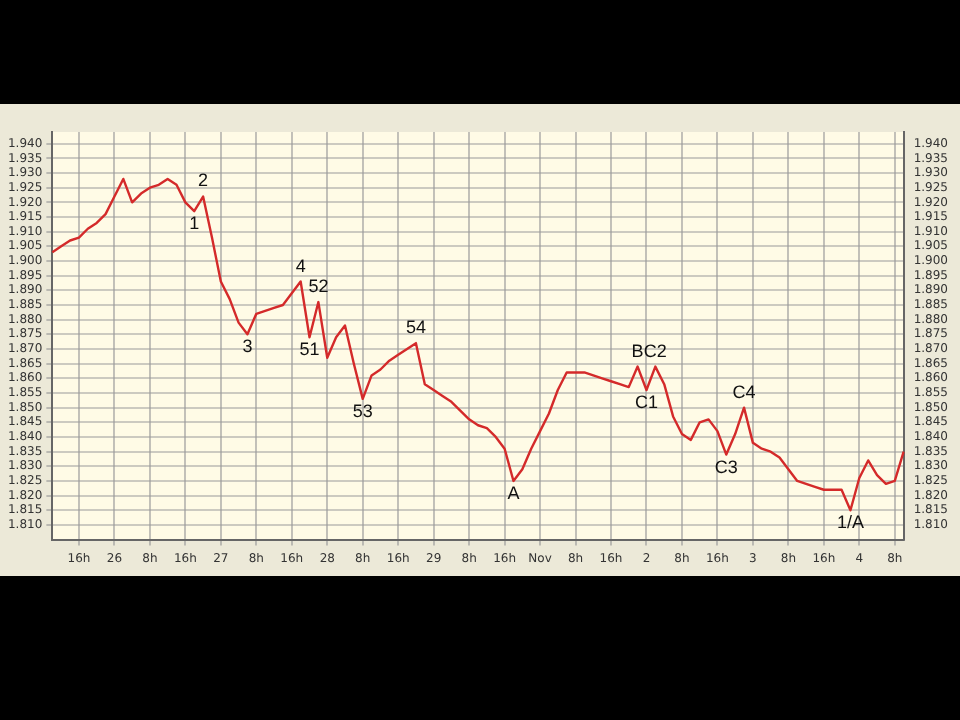 Image resolution: width=960 pixels, height=720 pixels. I want to click on annotation: B, so click(637, 350).